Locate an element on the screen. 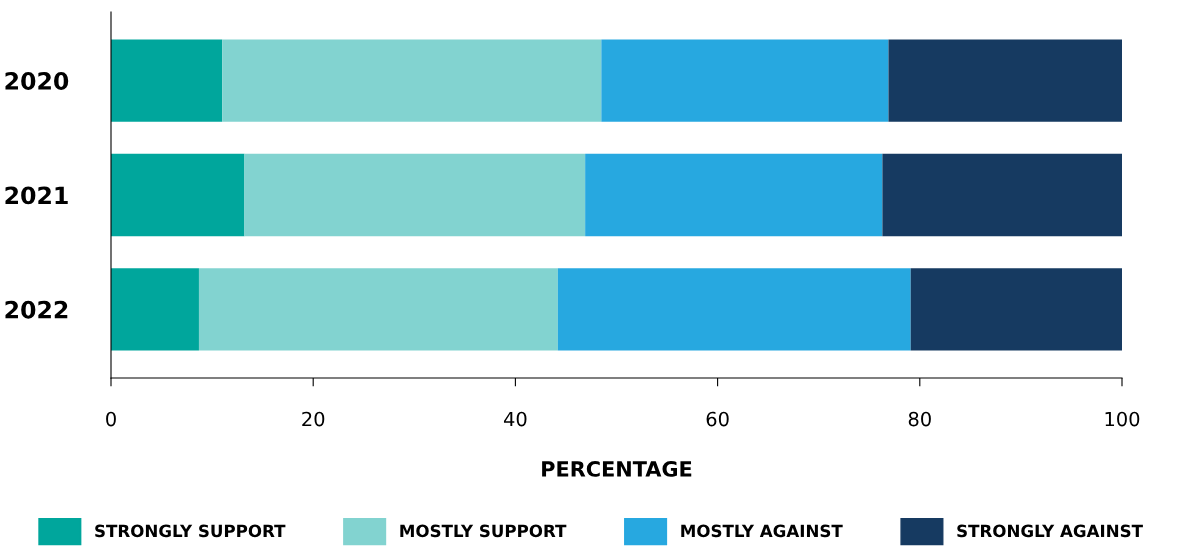 This screenshot has height=554, width=1182. x-tick-label: 80 is located at coordinates (919, 419).